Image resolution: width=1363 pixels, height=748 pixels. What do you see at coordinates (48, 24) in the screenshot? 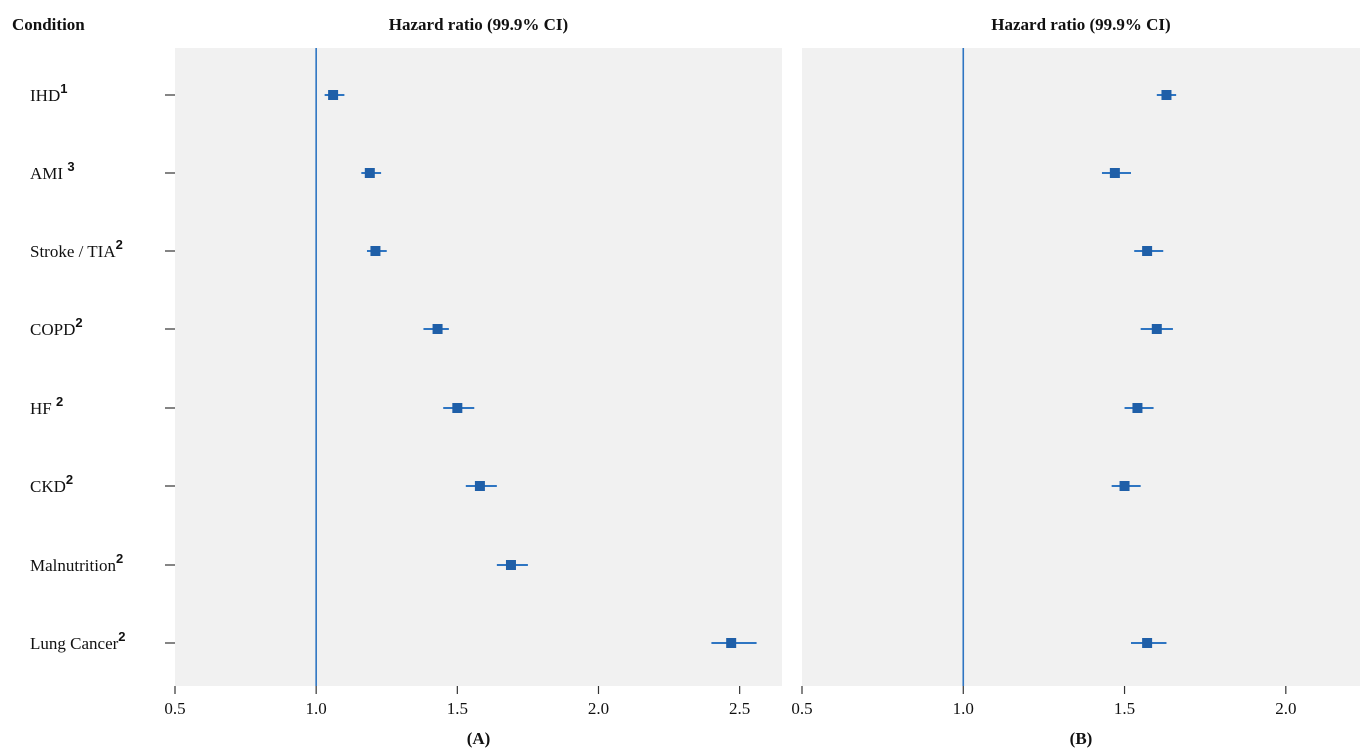
I see `condition-column-header: Condition` at bounding box center [48, 24].